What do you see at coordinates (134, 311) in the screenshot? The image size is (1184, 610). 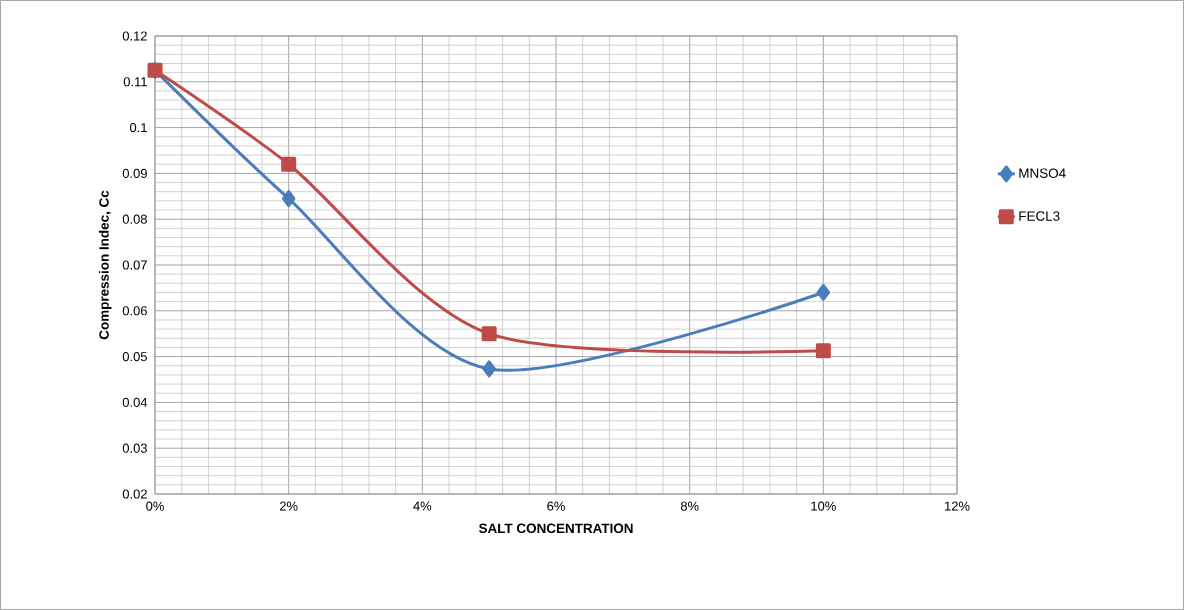 I see `y-tick-label: 0.06` at bounding box center [134, 311].